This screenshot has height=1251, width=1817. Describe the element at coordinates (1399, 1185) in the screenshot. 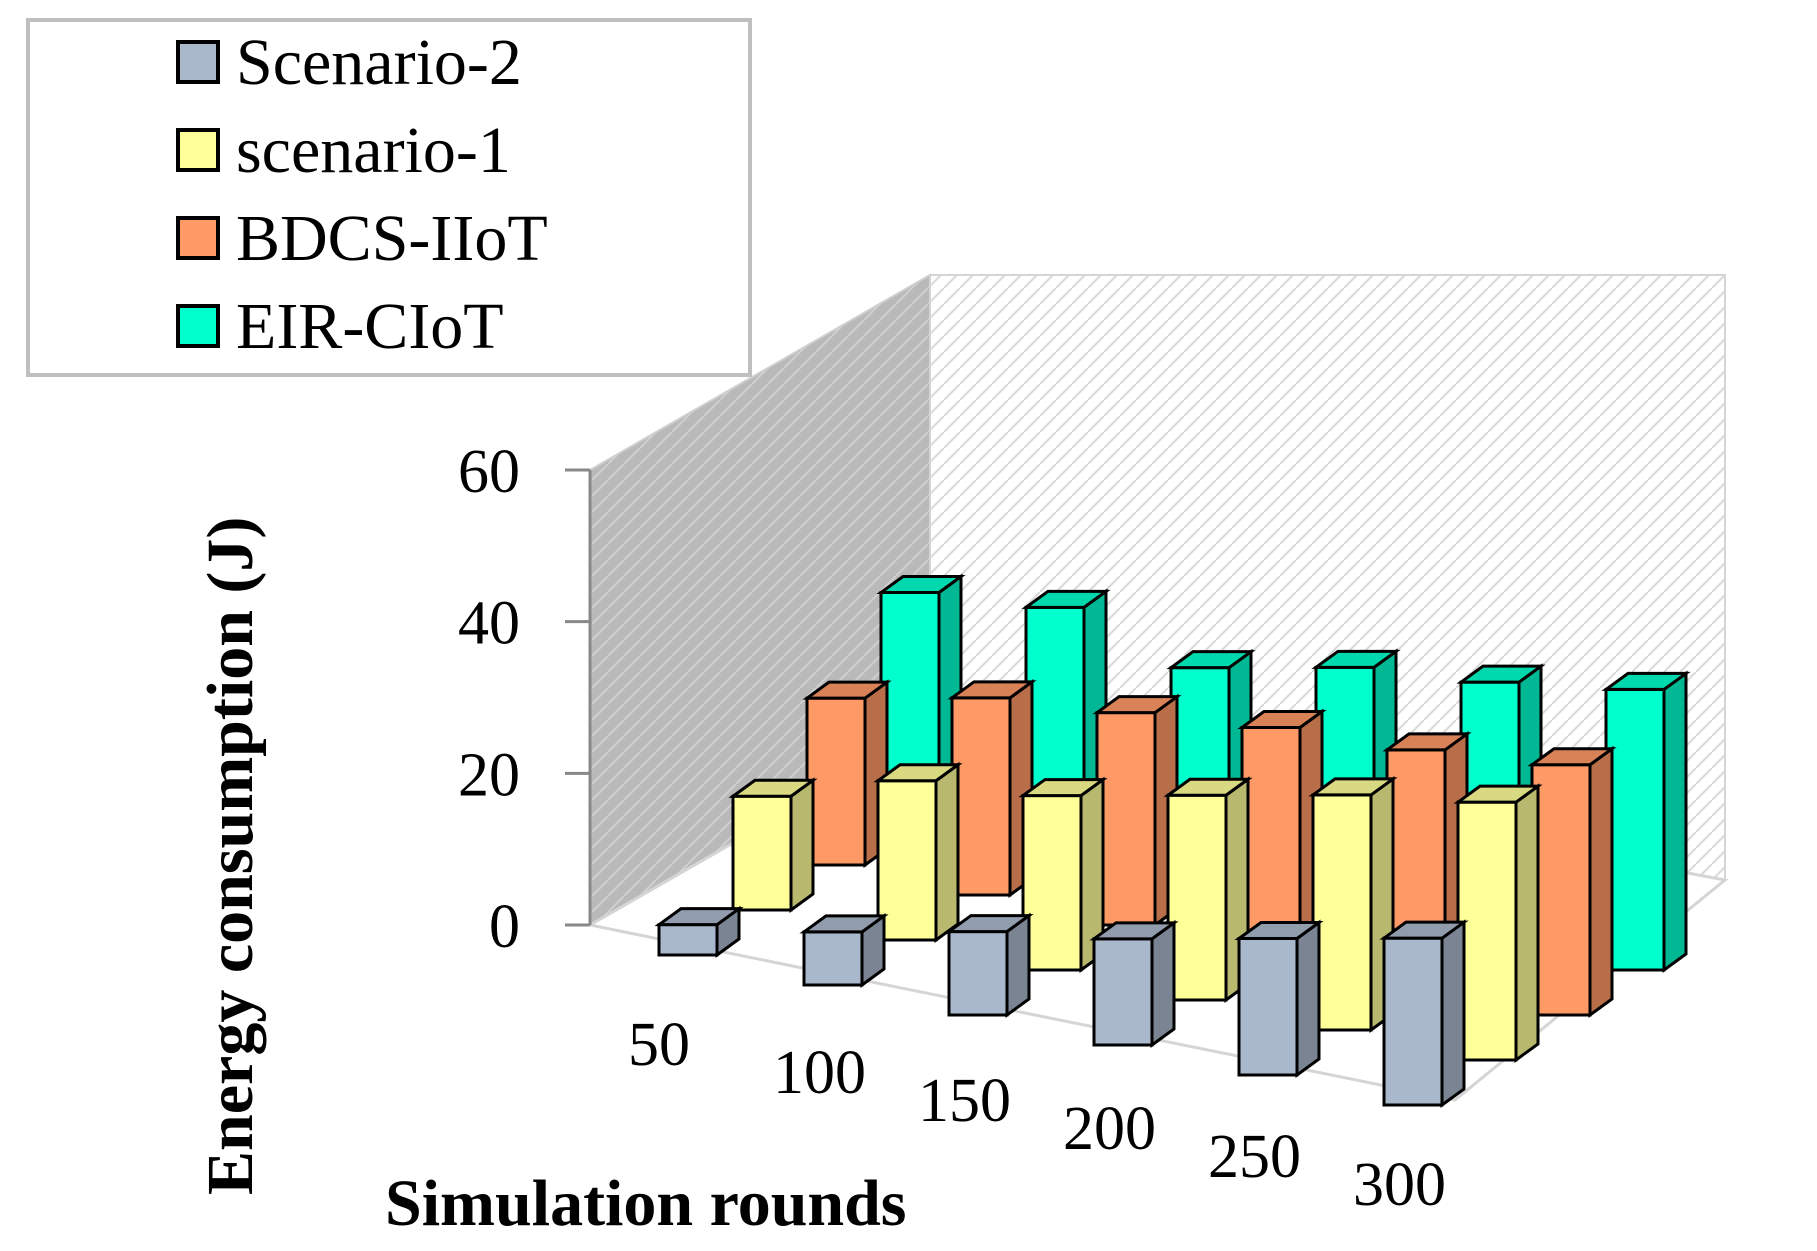

I see `x-tick-label: 300` at that location.